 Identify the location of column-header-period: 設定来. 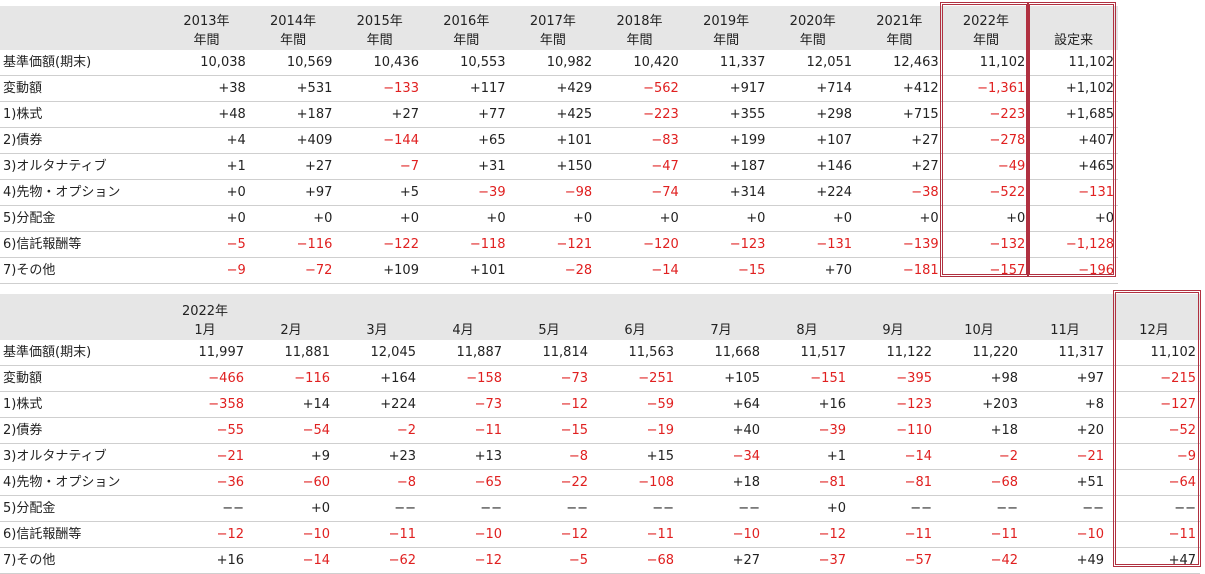
(1074, 40).